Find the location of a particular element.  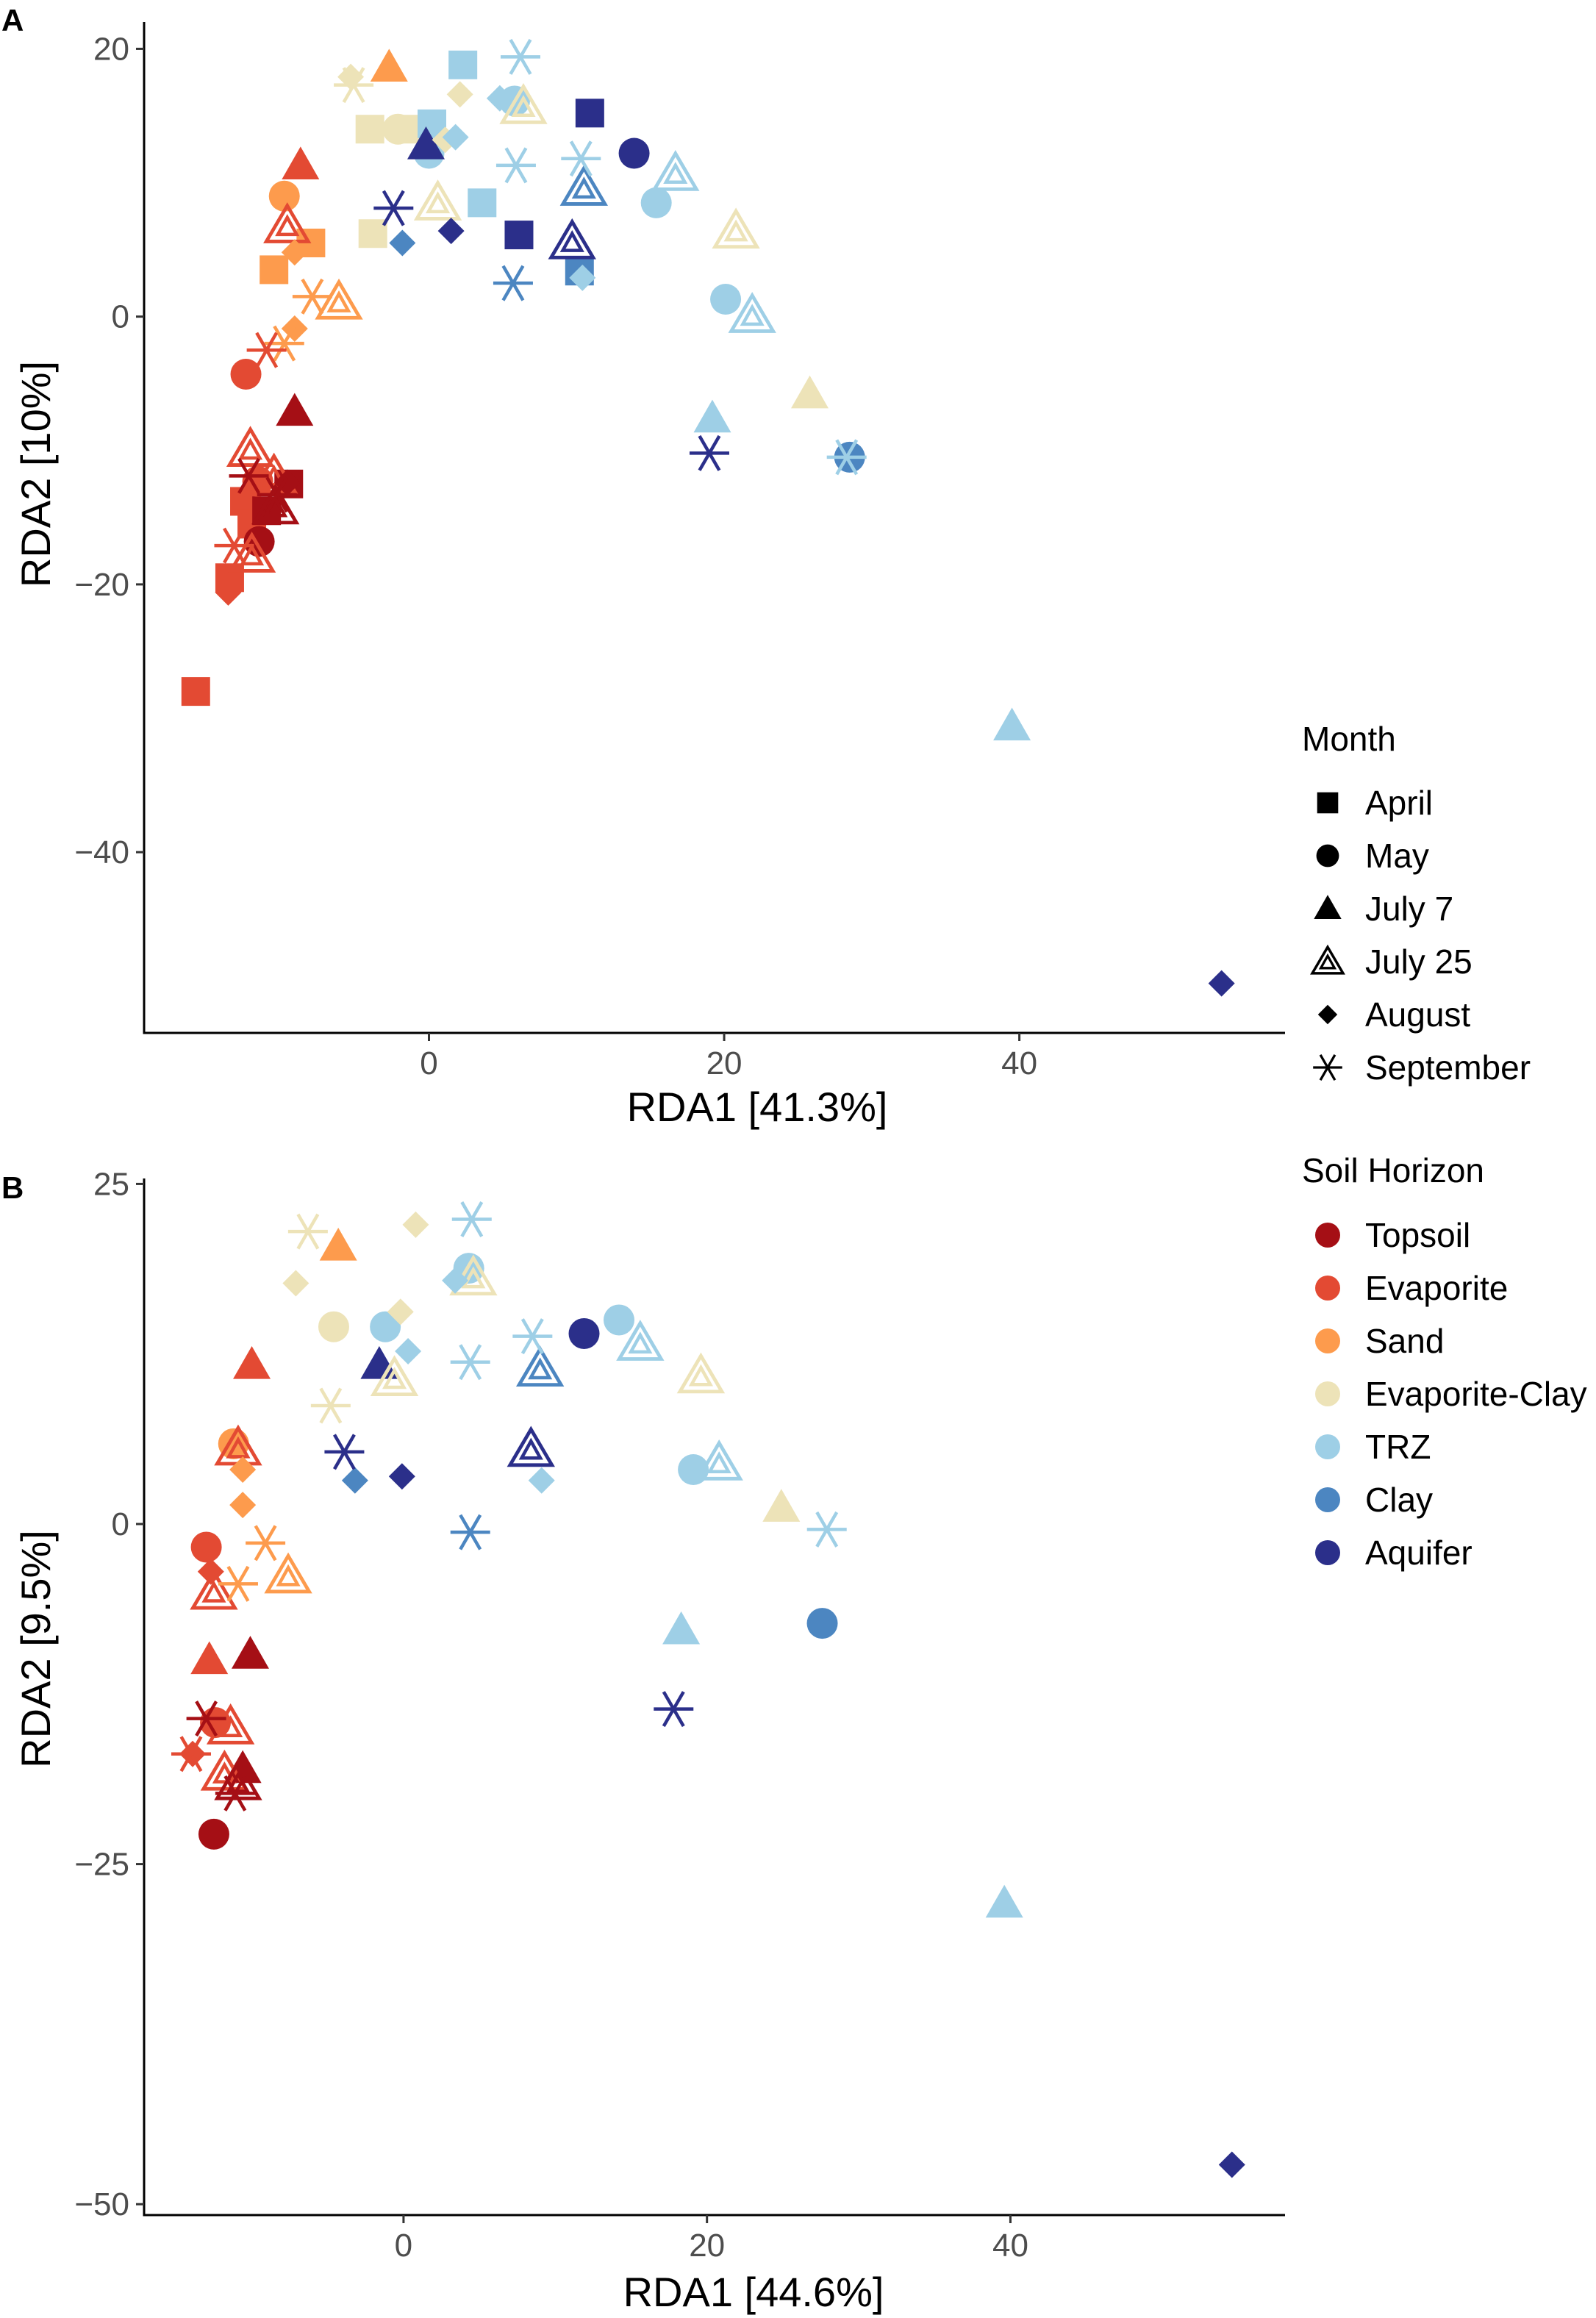

month-legend-label: July 7 is located at coordinates (1409, 909).